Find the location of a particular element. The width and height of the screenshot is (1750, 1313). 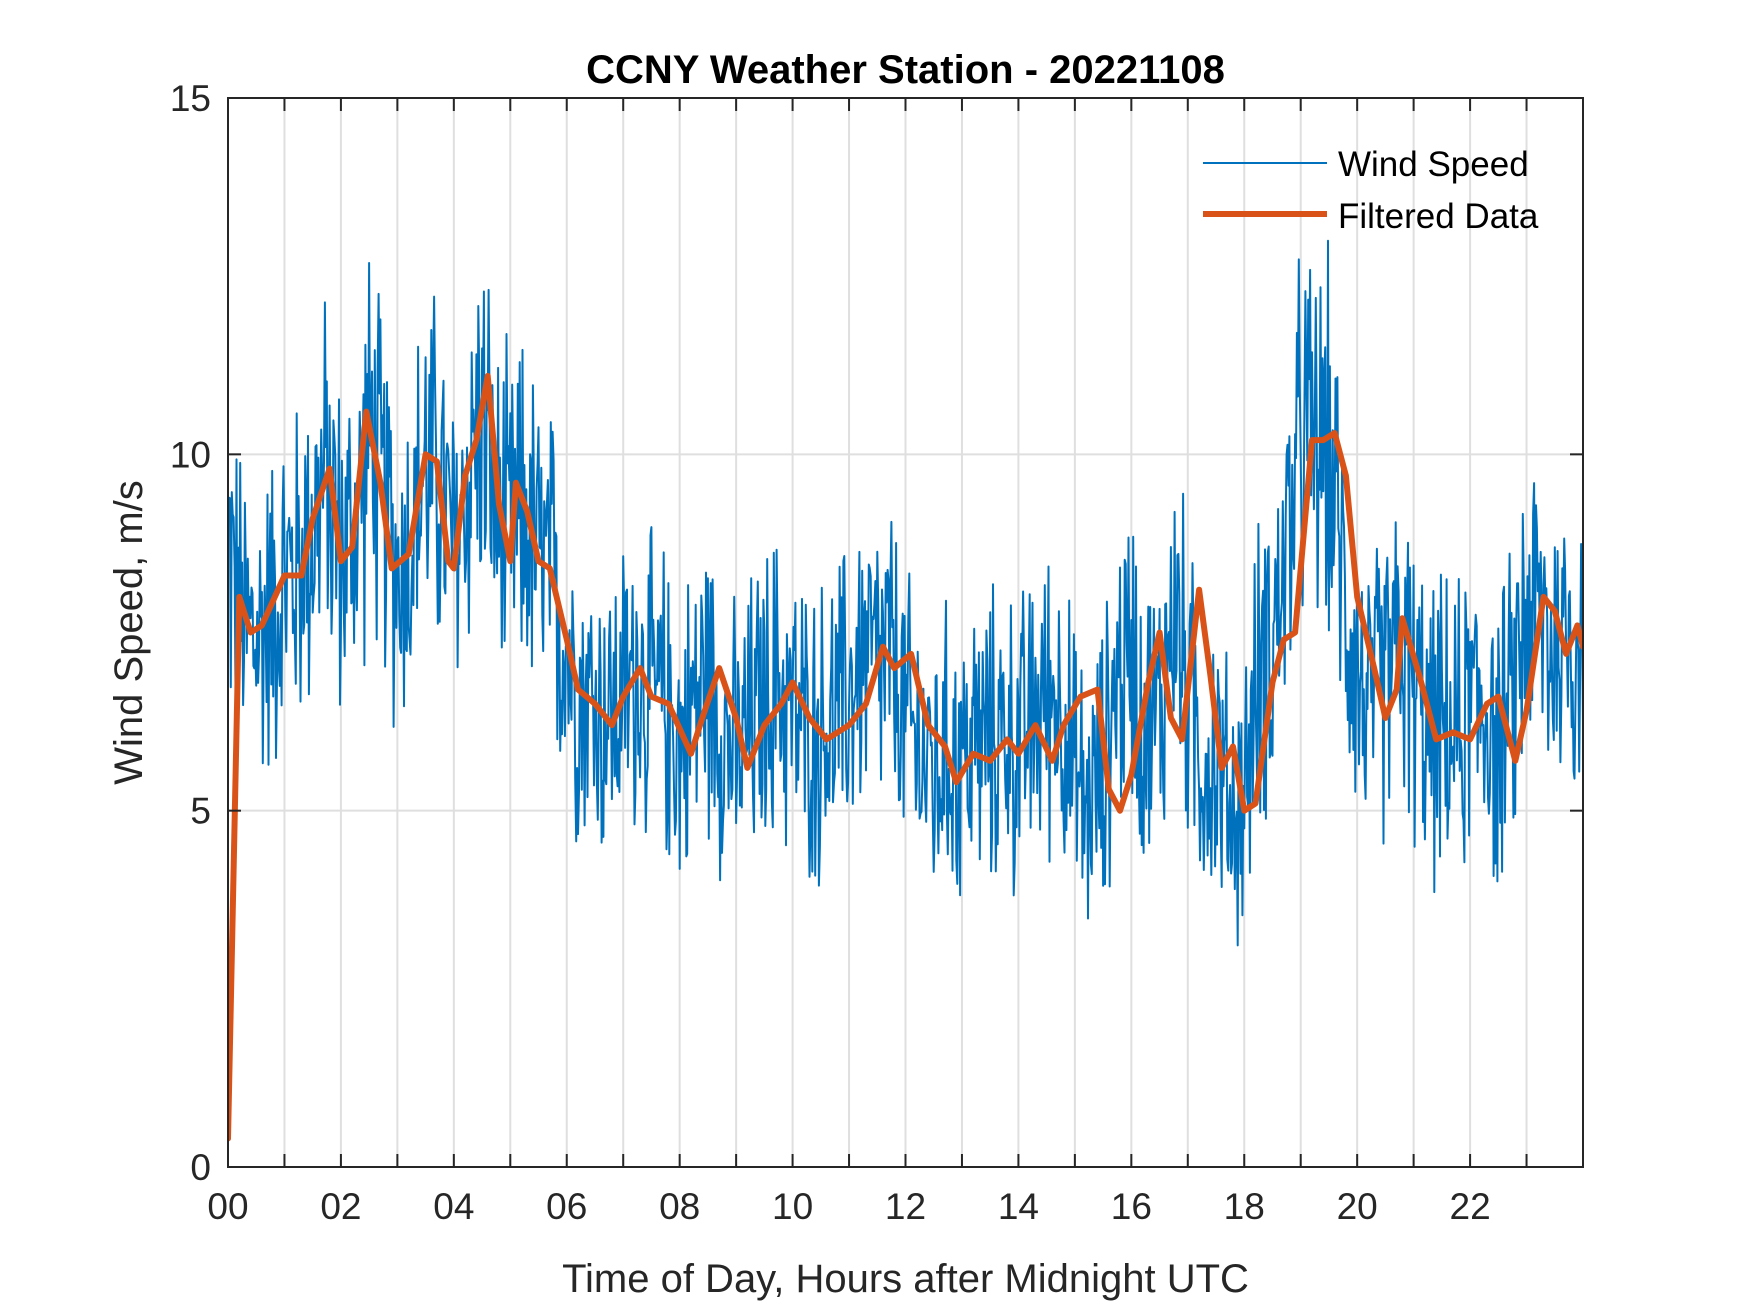

x-tick-label: 20 is located at coordinates (1357, 1206).